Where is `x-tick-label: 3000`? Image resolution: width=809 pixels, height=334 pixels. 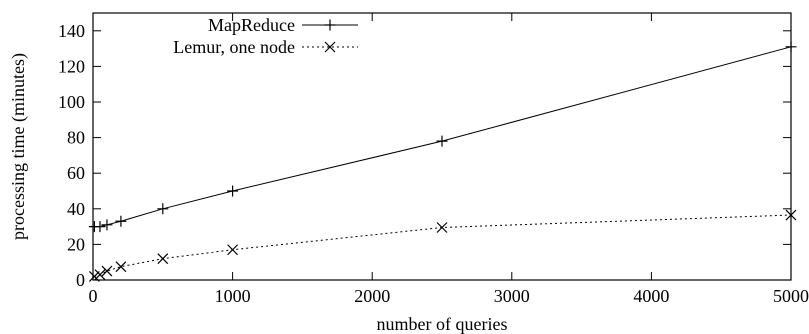 x-tick-label: 3000 is located at coordinates (512, 296).